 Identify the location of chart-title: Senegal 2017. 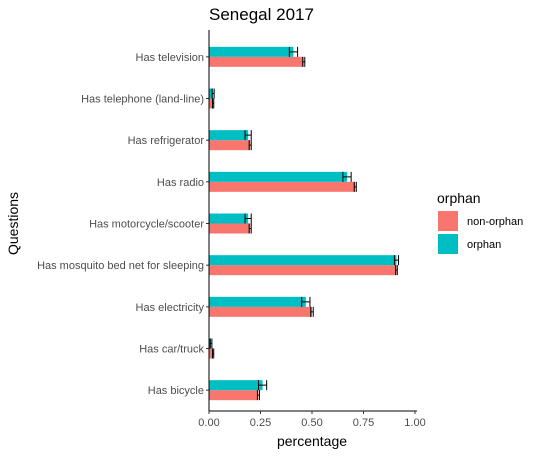
(261, 14).